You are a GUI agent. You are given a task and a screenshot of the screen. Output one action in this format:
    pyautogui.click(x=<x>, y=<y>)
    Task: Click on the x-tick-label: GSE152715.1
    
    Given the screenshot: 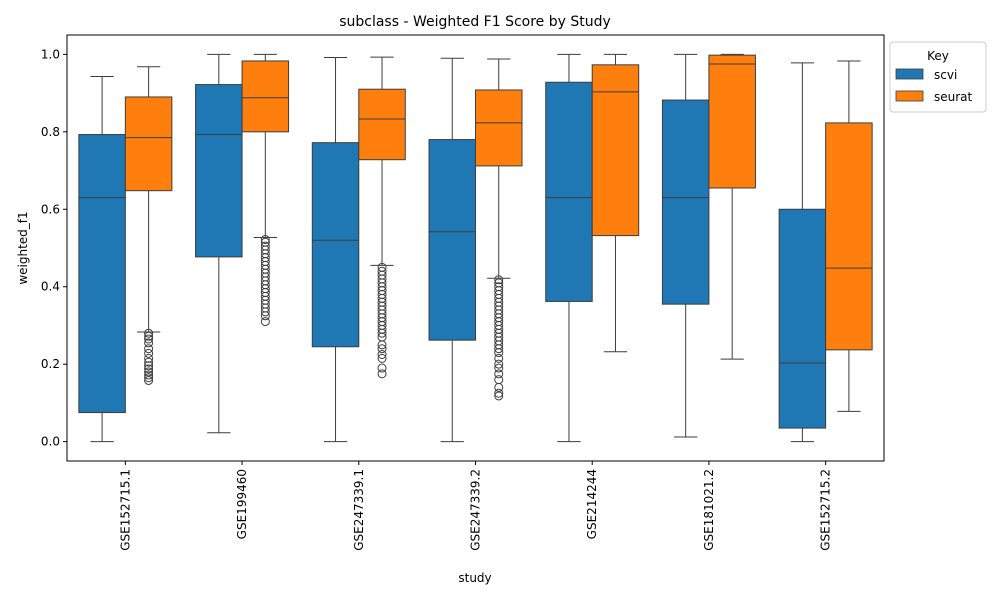 What is the action you would take?
    pyautogui.click(x=125, y=510)
    